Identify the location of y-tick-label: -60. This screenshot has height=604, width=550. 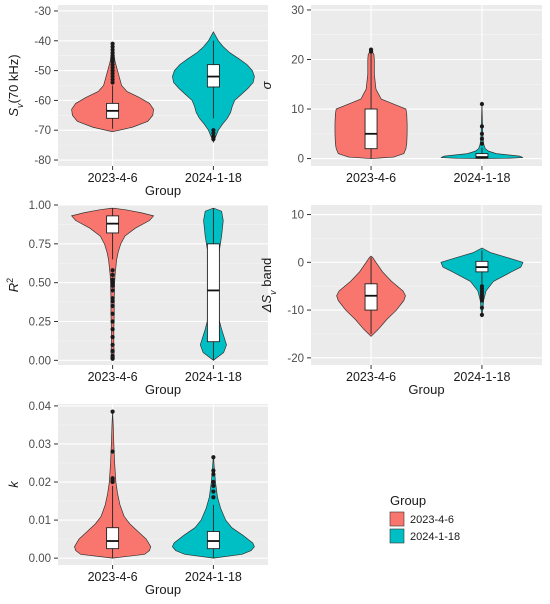
(42, 101).